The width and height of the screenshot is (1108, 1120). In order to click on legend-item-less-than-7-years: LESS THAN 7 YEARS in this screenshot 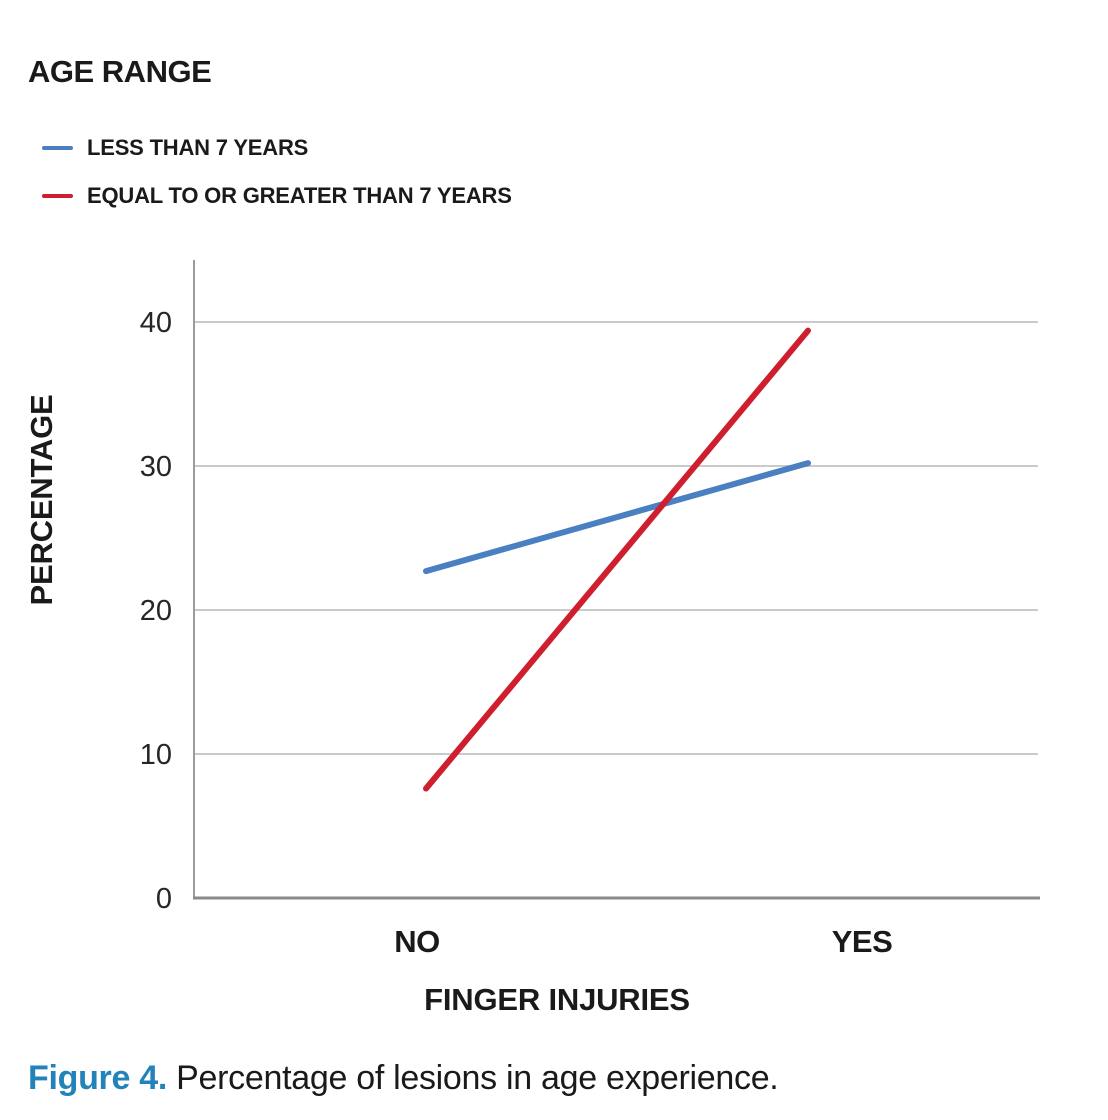, I will do `click(277, 147)`.